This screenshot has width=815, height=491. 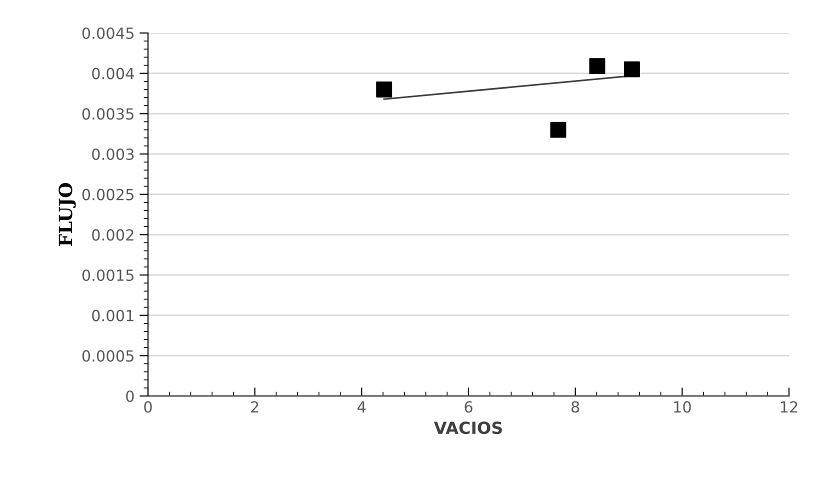 I want to click on x-tick-label: 6, so click(x=468, y=407).